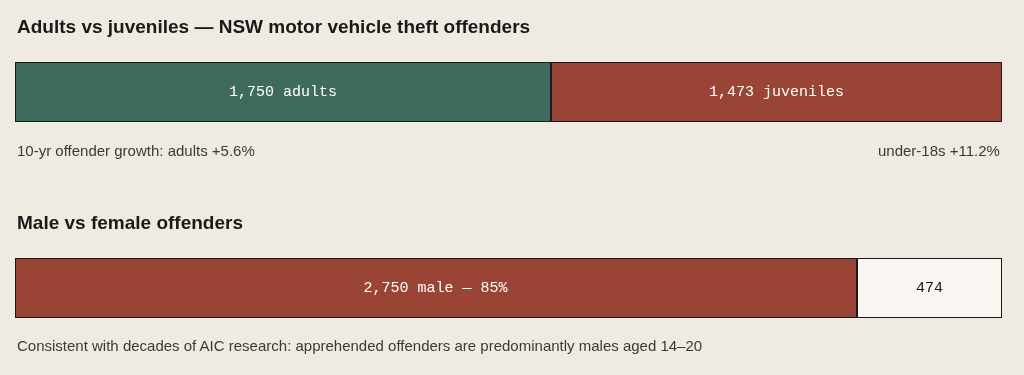 Image resolution: width=1024 pixels, height=375 pixels. What do you see at coordinates (436, 288) in the screenshot?
I see `data-label: 2,750 male — 85%` at bounding box center [436, 288].